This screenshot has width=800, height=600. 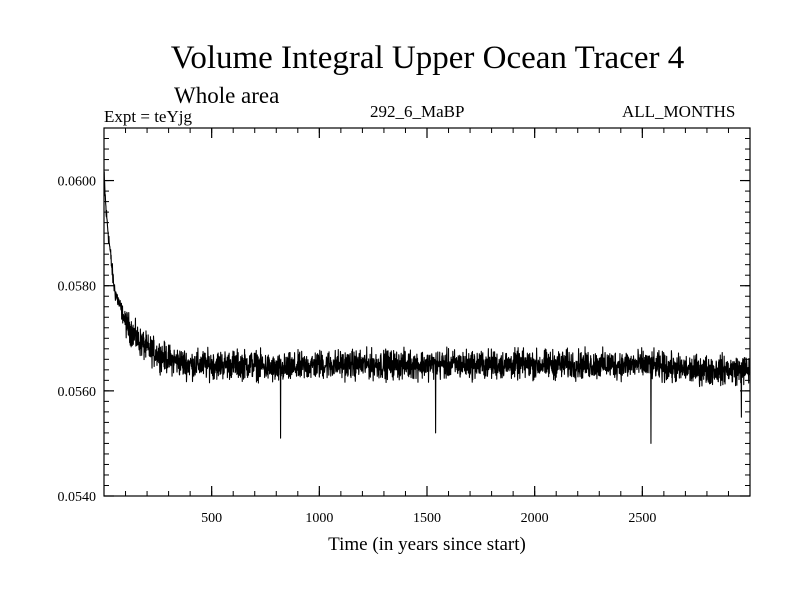 What do you see at coordinates (642, 518) in the screenshot?
I see `x-tick-label: 2500` at bounding box center [642, 518].